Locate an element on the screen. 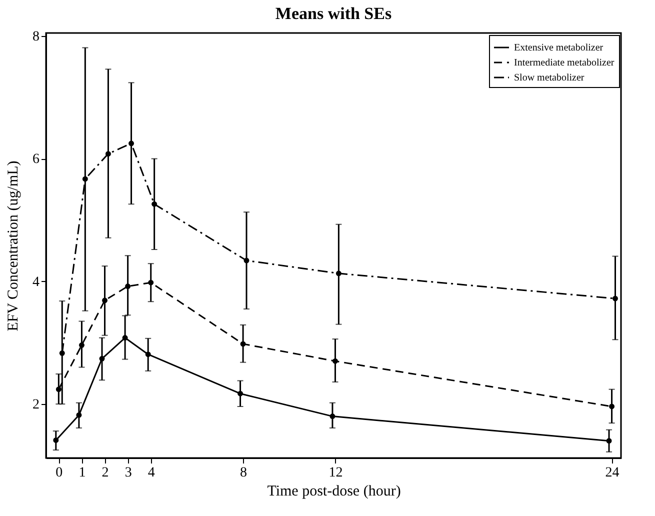 Image resolution: width=655 pixels, height=516 pixels. legend-label: Slow metabolizer is located at coordinates (549, 78).